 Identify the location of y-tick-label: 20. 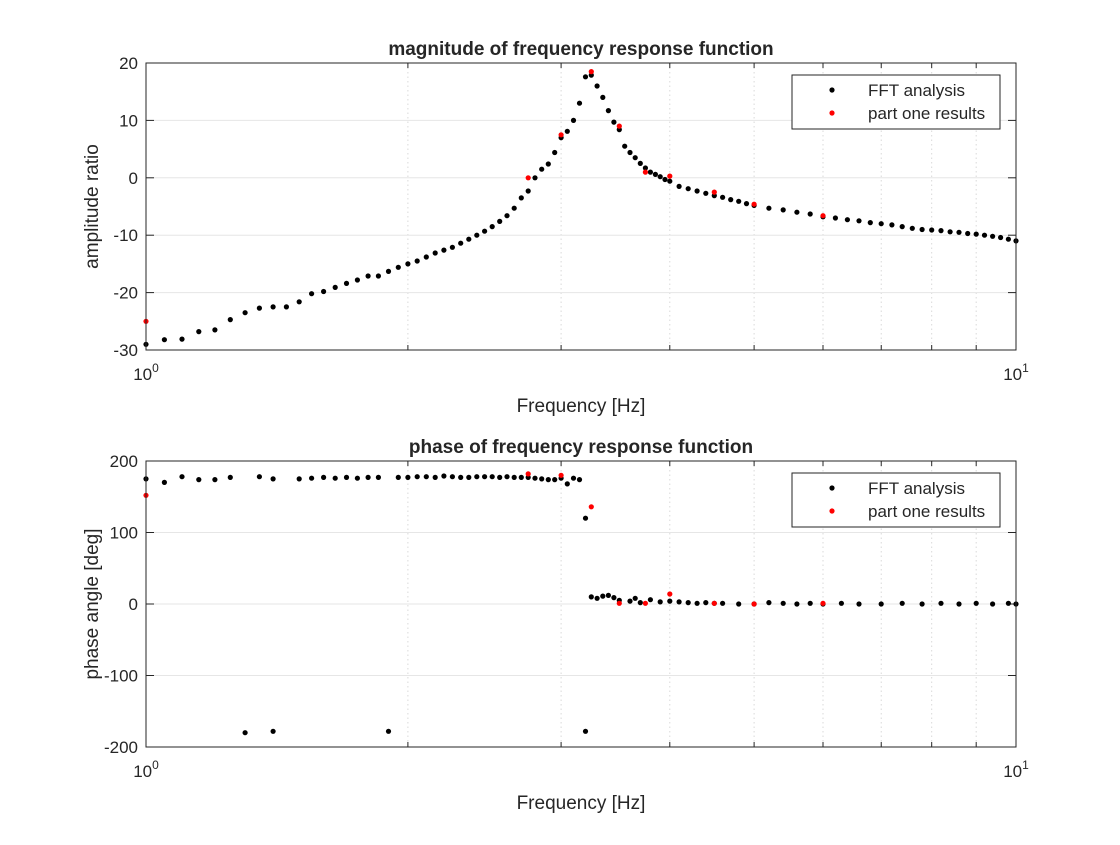
(128, 63).